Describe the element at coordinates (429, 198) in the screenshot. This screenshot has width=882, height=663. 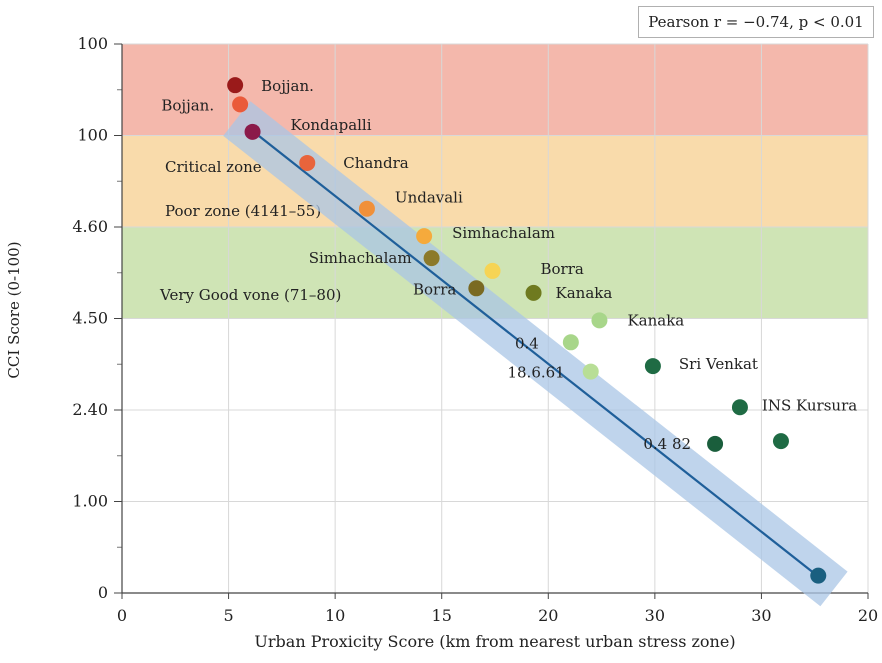
I see `point-label: Undavali` at that location.